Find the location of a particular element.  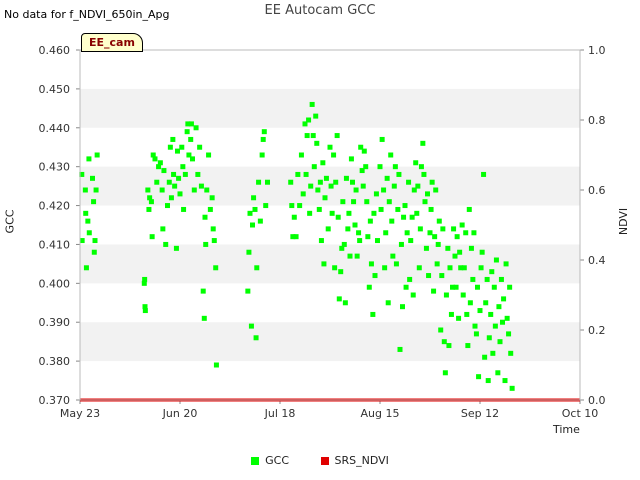

site-tag: EE_cam is located at coordinates (112, 42).